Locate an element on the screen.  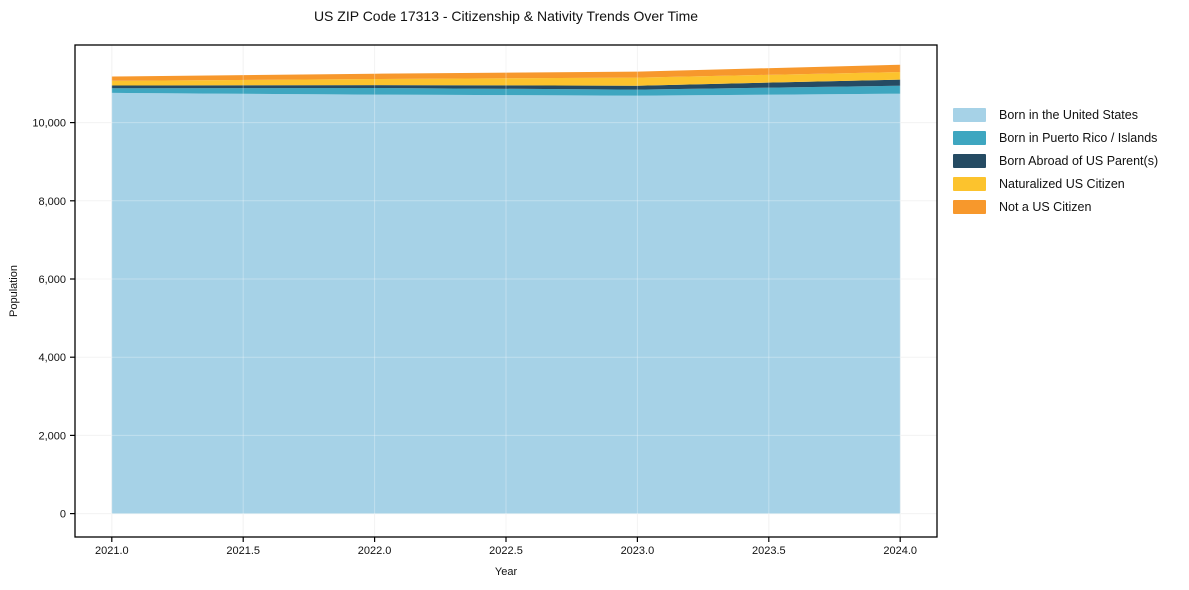
legend-label: Born in the United States is located at coordinates (1068, 115).